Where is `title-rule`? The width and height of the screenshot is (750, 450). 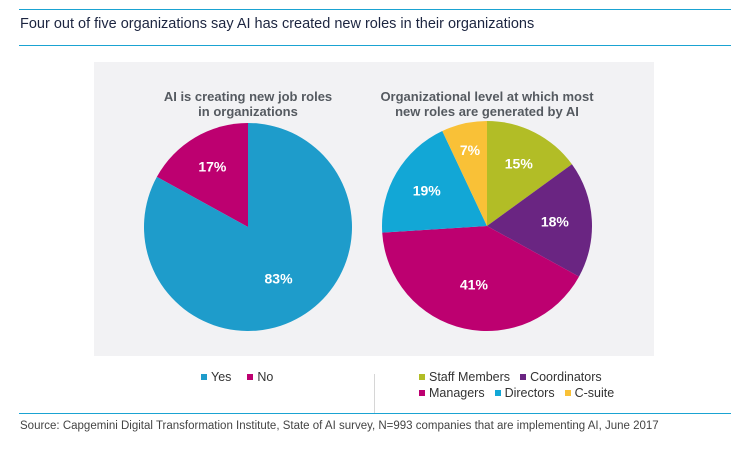 title-rule is located at coordinates (375, 45).